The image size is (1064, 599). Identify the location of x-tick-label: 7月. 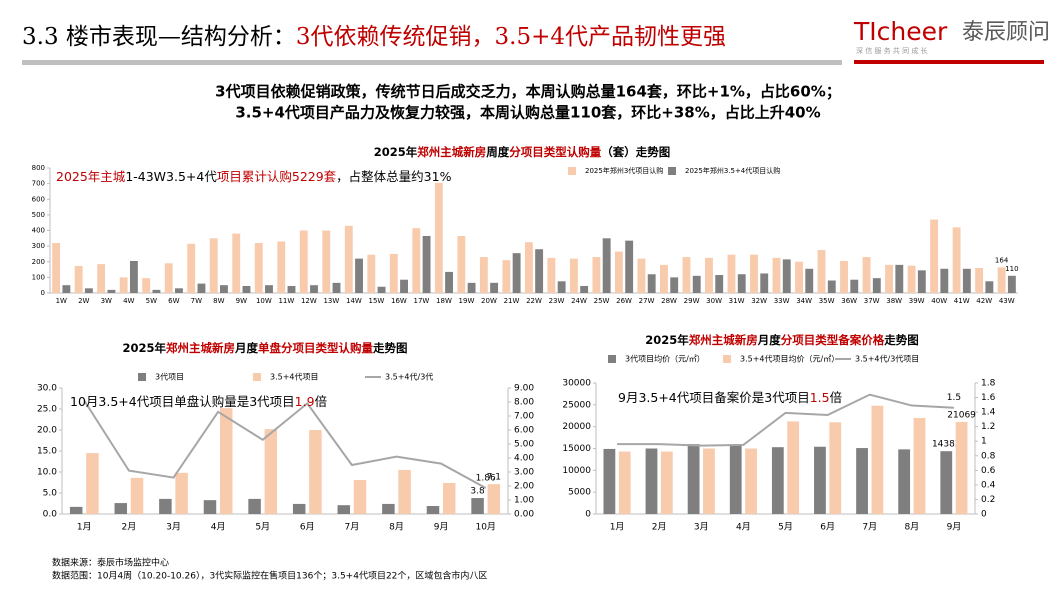
(869, 527).